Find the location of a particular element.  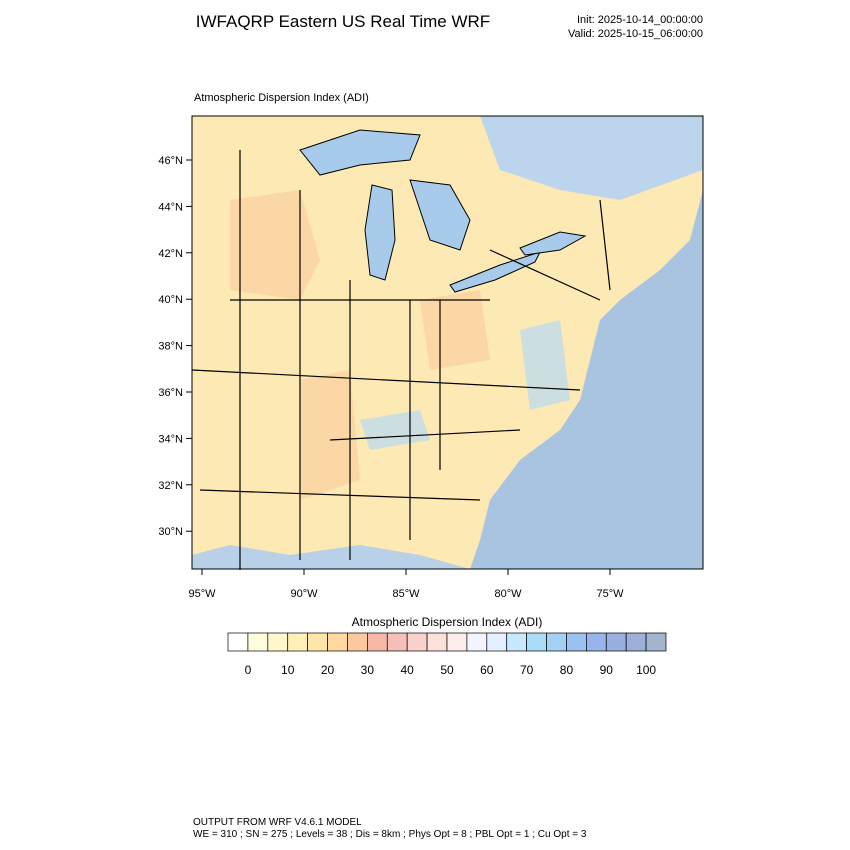

gulf is located at coordinates (331, 557).